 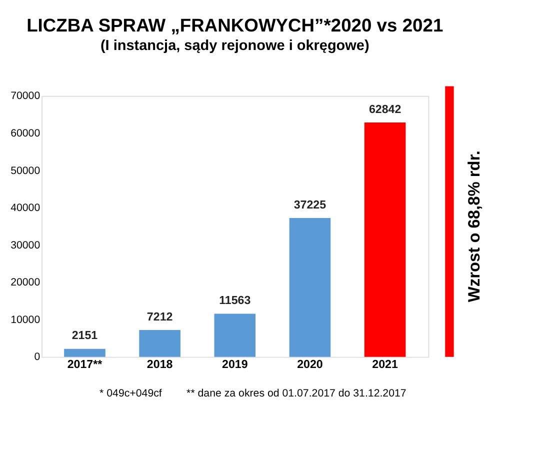 I want to click on x-tick-label: 2018, so click(x=160, y=364).